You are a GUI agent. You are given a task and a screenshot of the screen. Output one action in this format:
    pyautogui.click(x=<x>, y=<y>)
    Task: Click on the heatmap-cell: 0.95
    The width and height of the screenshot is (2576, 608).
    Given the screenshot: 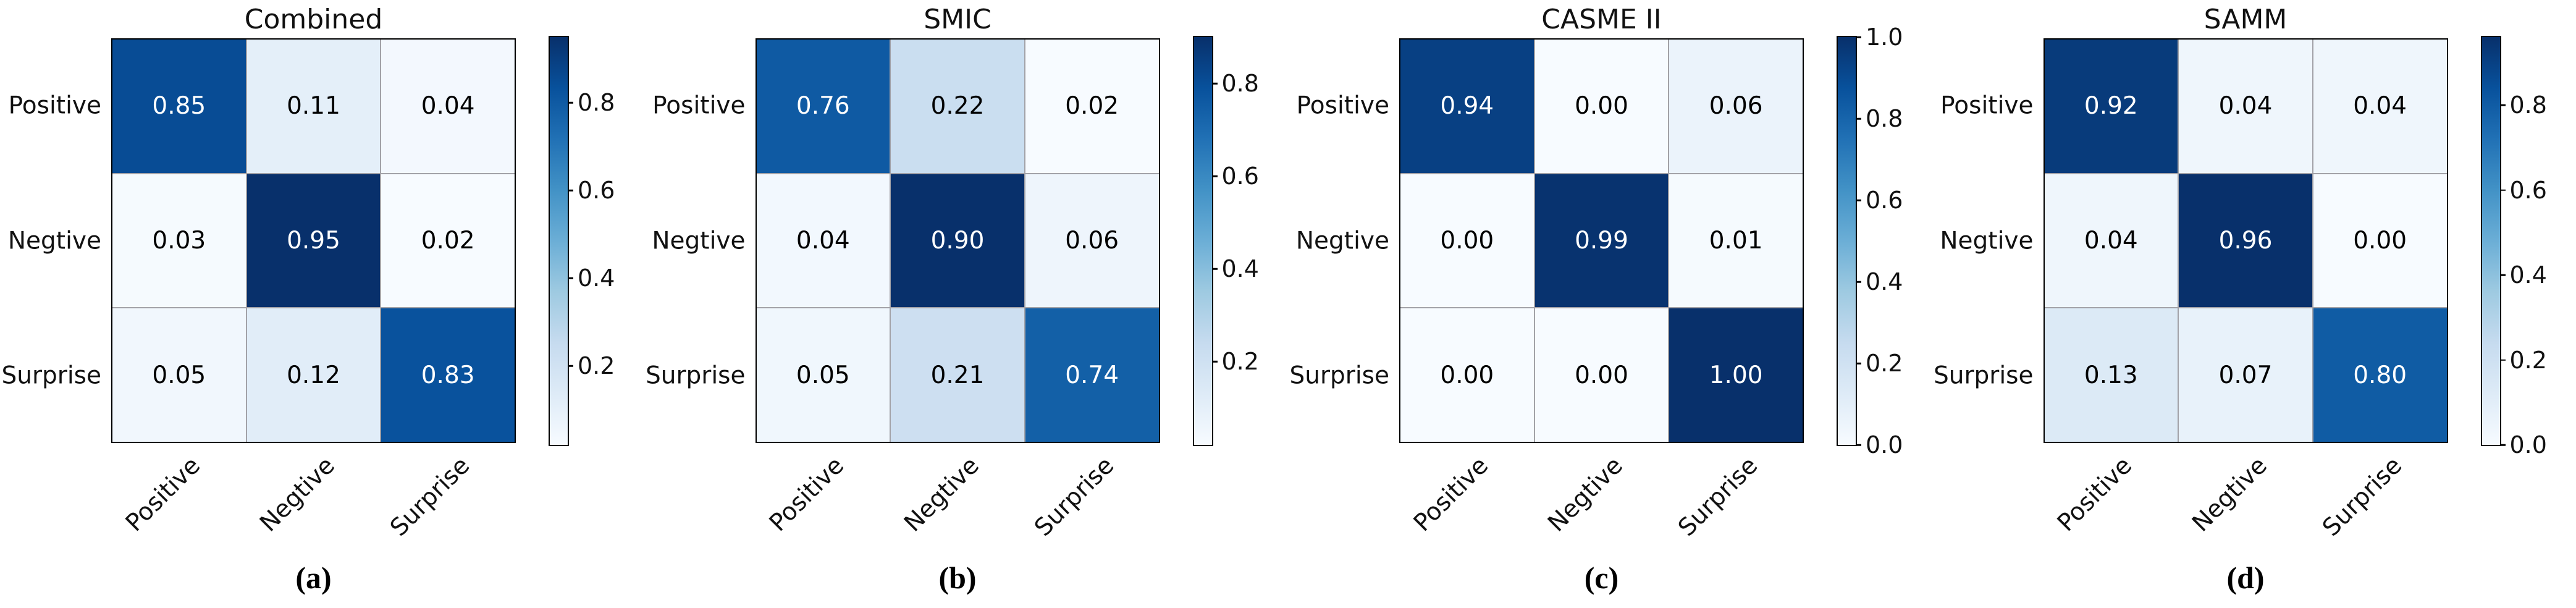 What is the action you would take?
    pyautogui.click(x=313, y=241)
    